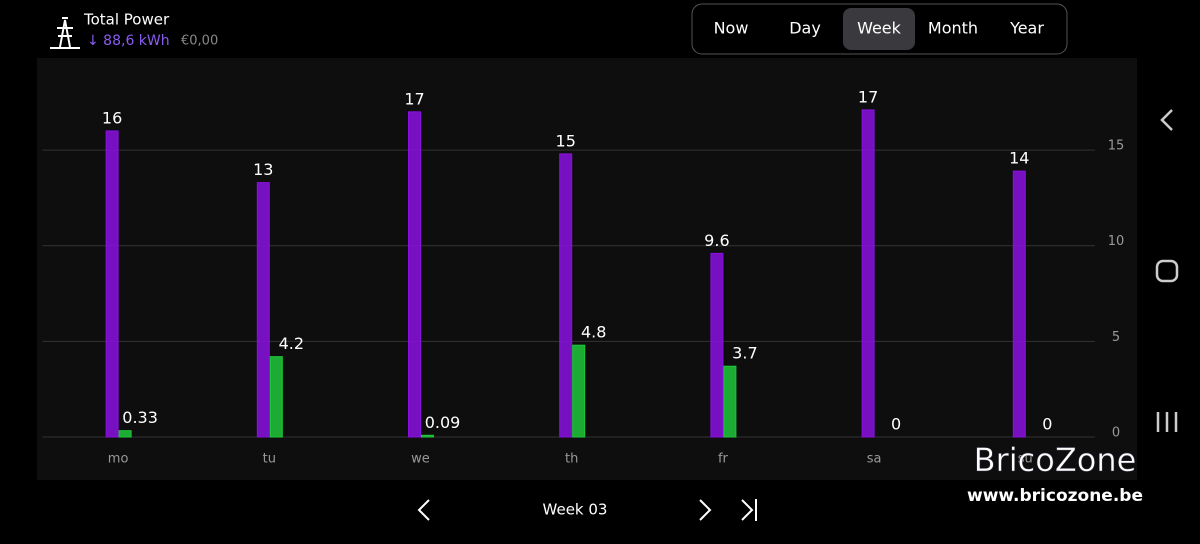 Image resolution: width=1200 pixels, height=544 pixels. I want to click on nav-home, so click(1167, 271).